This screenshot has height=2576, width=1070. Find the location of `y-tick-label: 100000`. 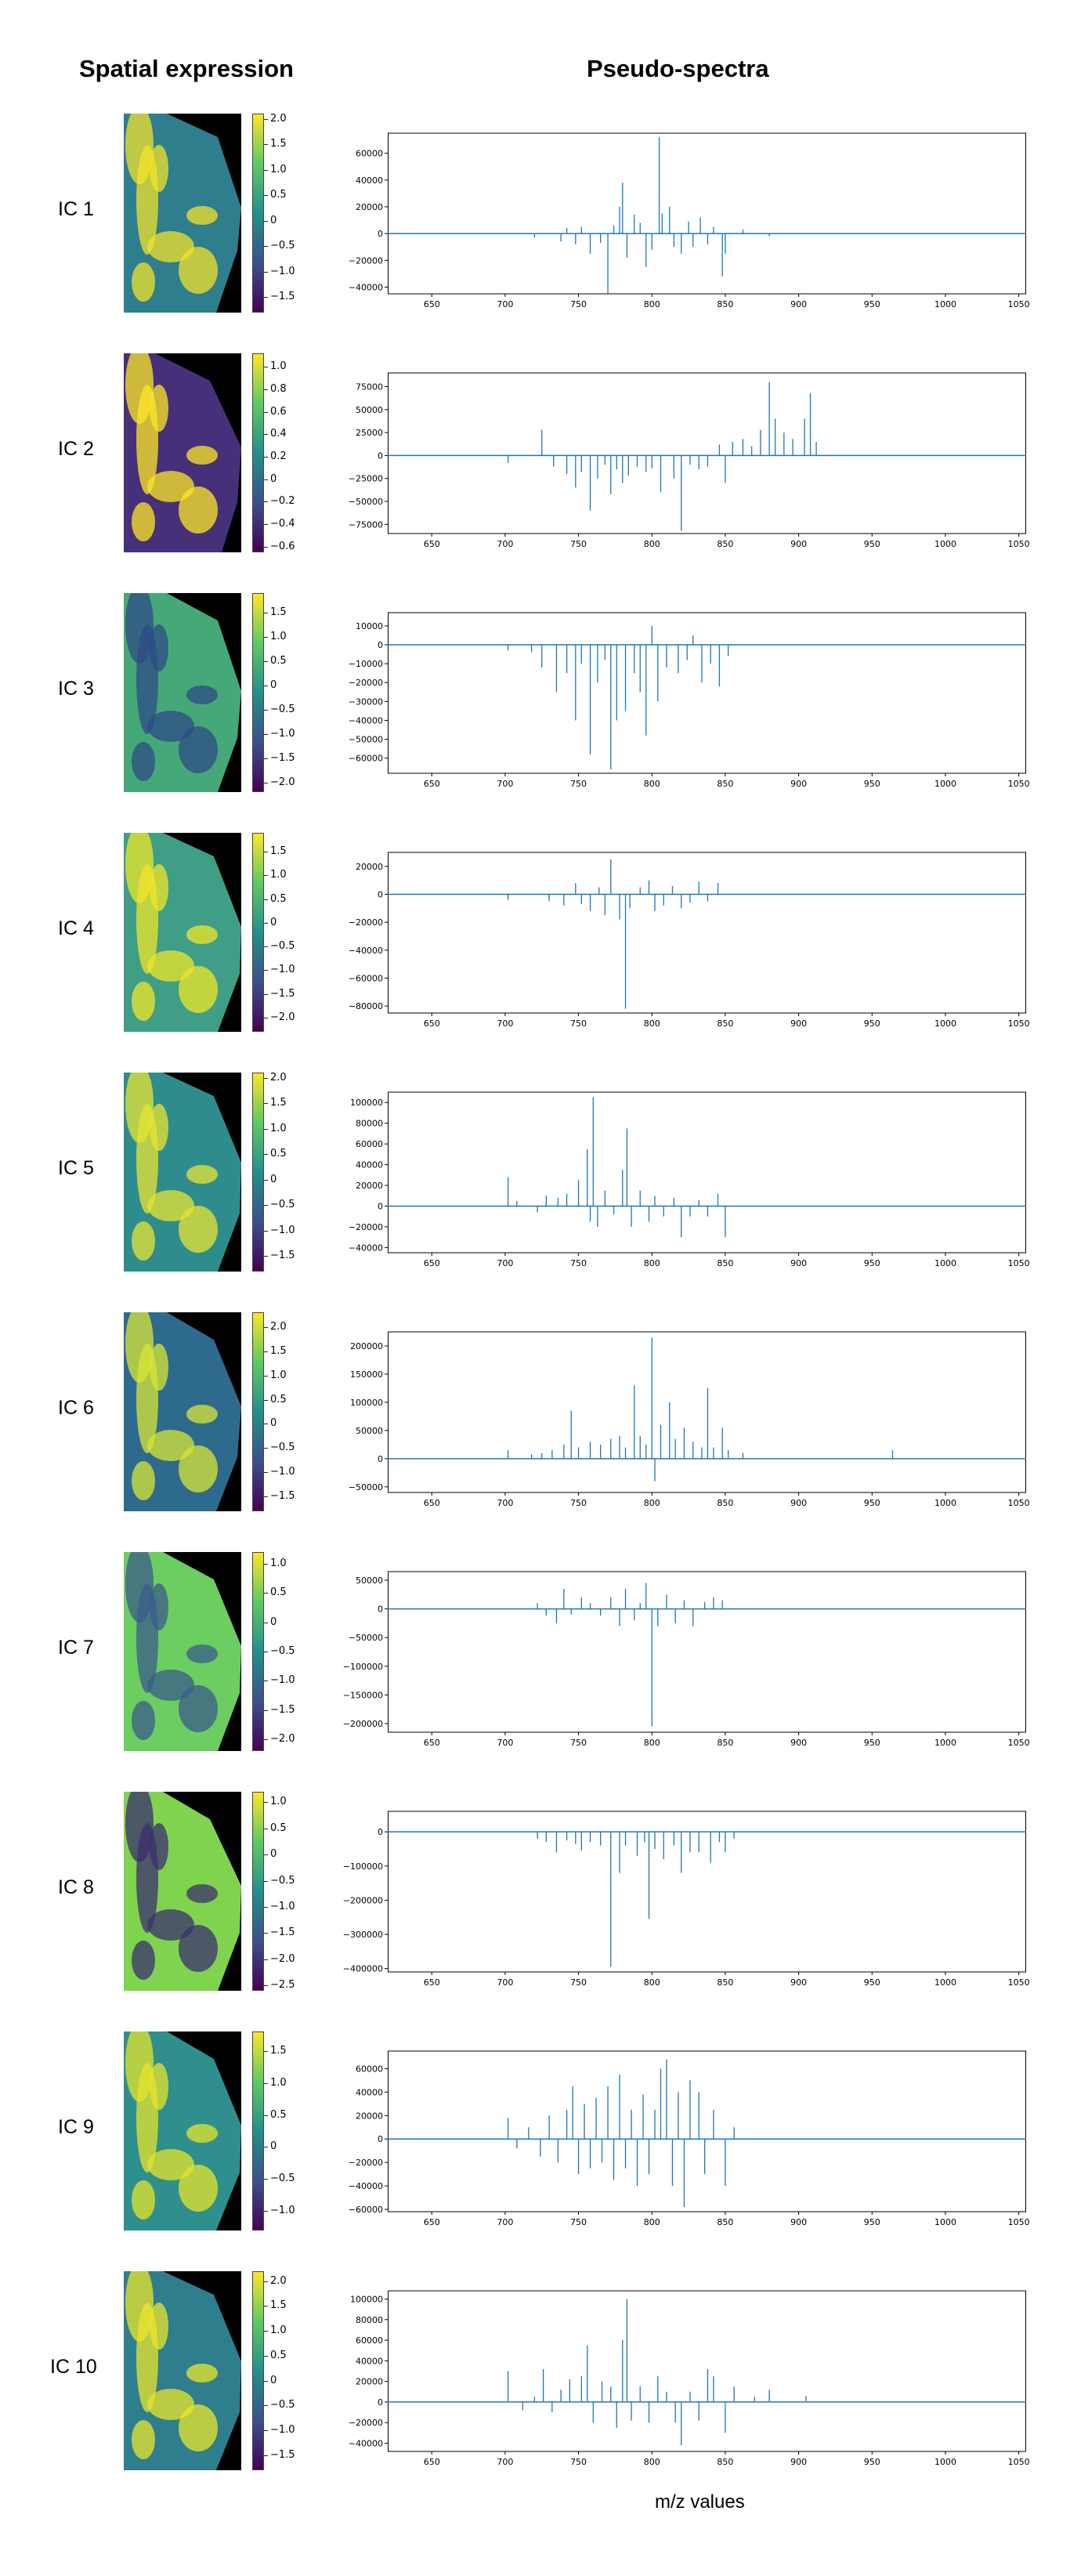

y-tick-label: 100000 is located at coordinates (366, 1103).